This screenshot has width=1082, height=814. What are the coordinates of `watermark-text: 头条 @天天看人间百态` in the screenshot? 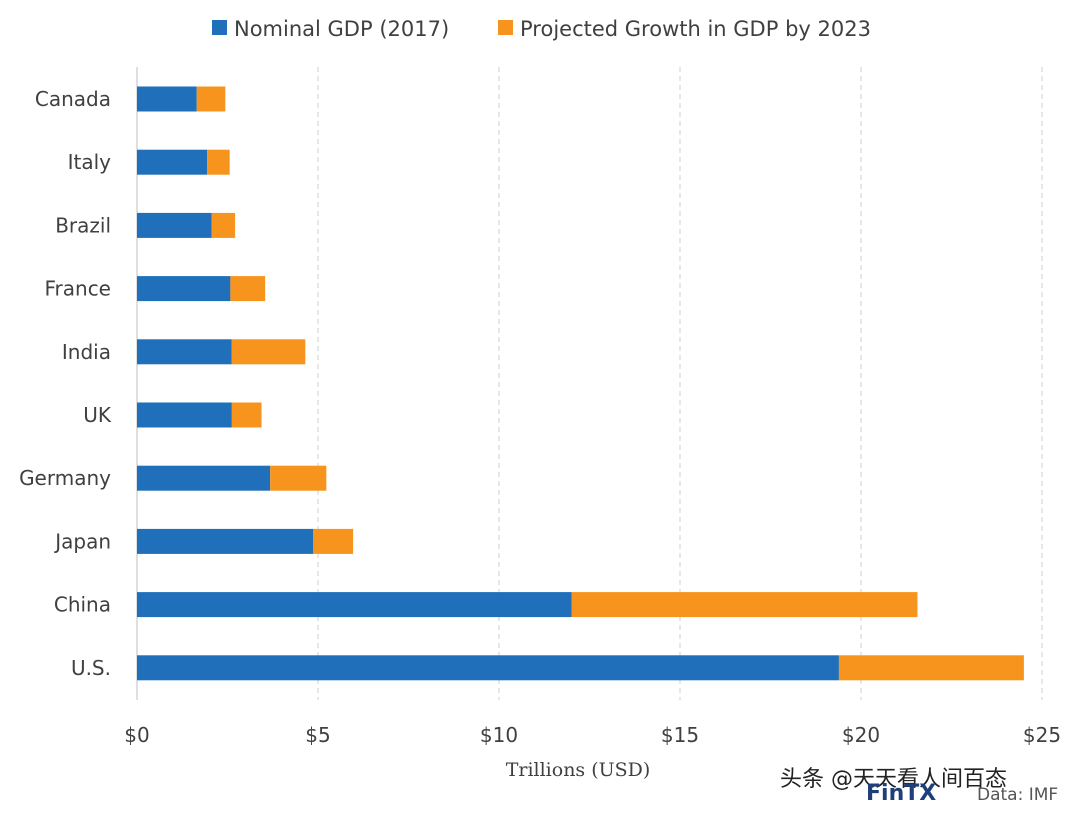 It's located at (893, 779).